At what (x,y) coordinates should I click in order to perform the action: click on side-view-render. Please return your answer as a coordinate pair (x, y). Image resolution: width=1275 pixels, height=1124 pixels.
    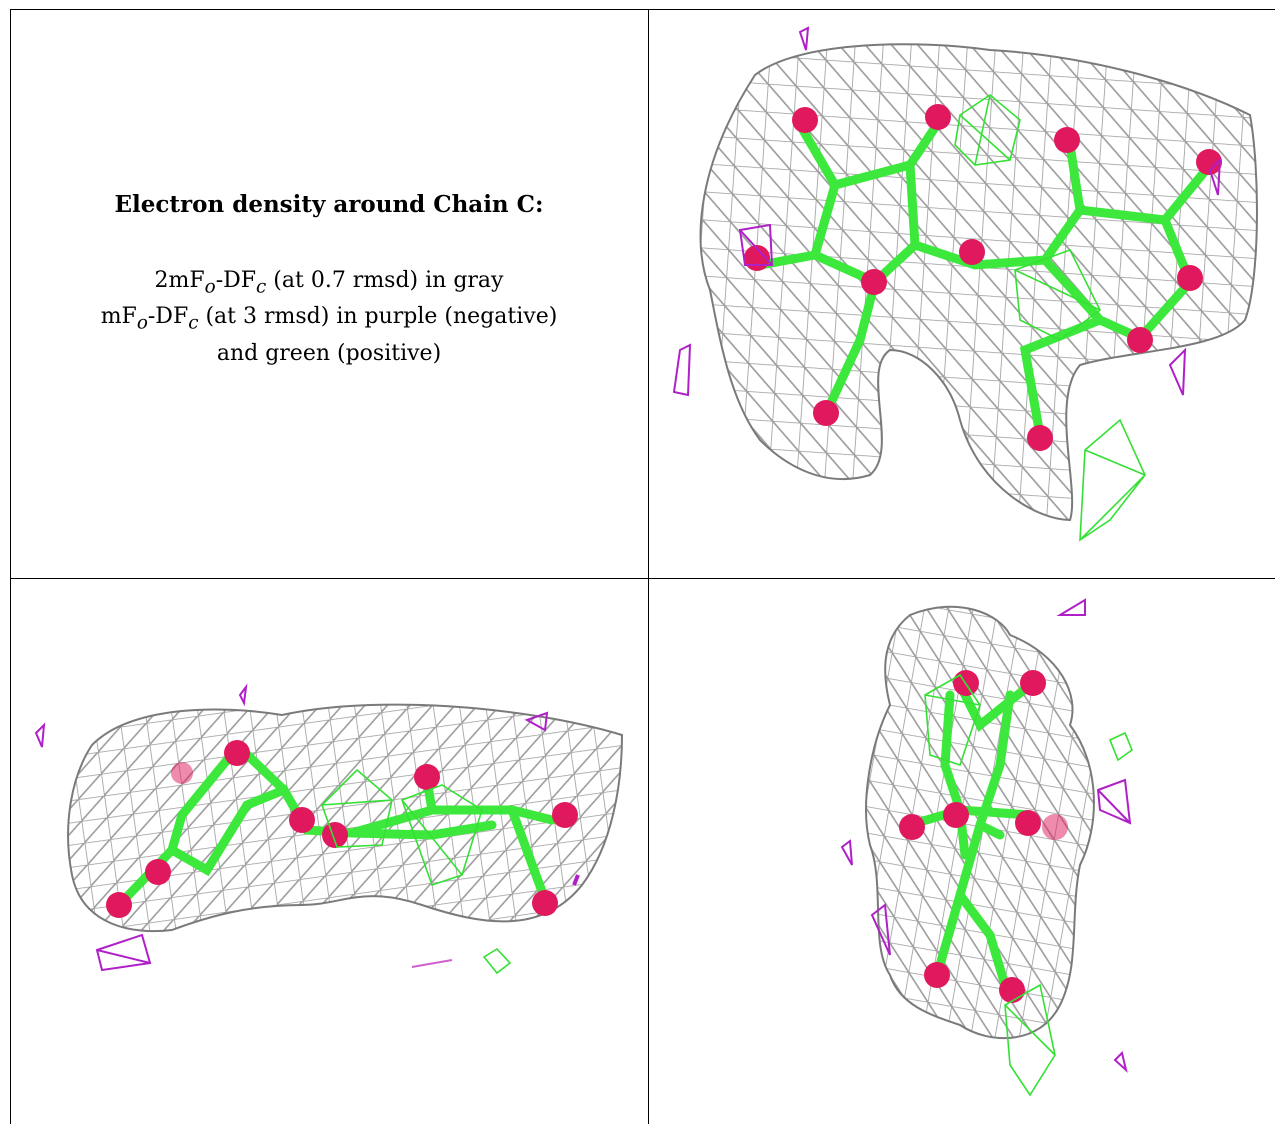
    Looking at the image, I should click on (329, 829).